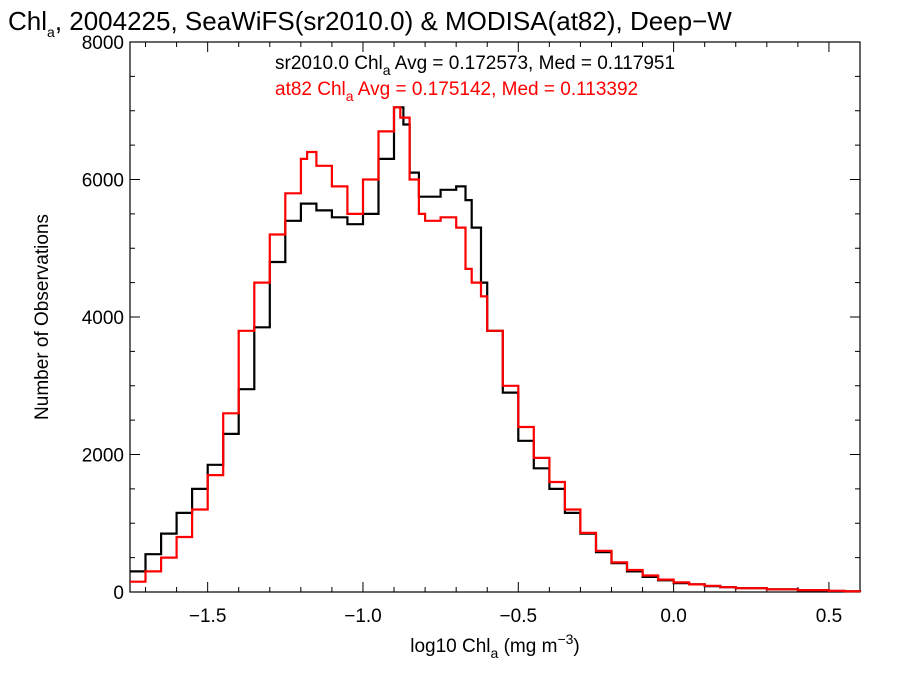 Image resolution: width=900 pixels, height=675 pixels. I want to click on x-axis-label: log10 Chla (mg m−3), so click(494, 646).